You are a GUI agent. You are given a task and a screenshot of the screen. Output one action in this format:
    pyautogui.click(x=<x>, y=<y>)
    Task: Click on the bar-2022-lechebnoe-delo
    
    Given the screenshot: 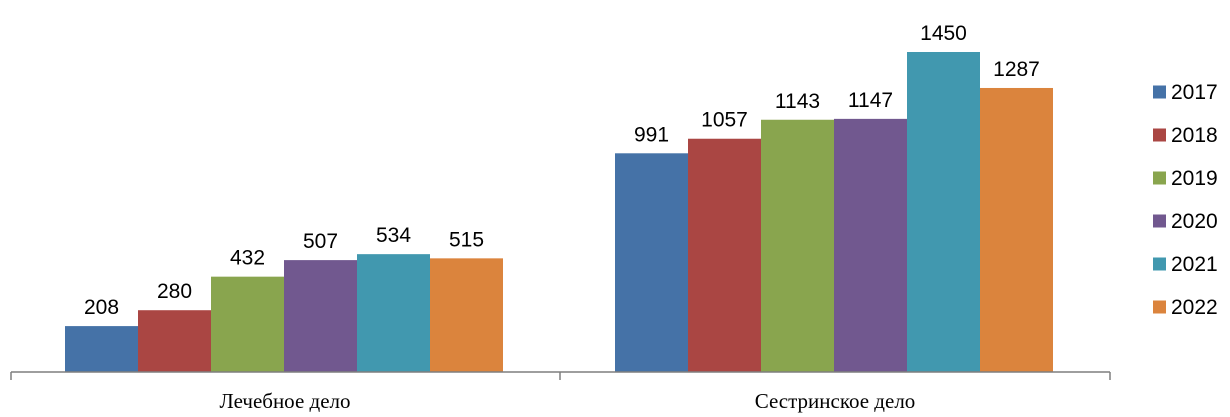 What is the action you would take?
    pyautogui.click(x=466, y=315)
    